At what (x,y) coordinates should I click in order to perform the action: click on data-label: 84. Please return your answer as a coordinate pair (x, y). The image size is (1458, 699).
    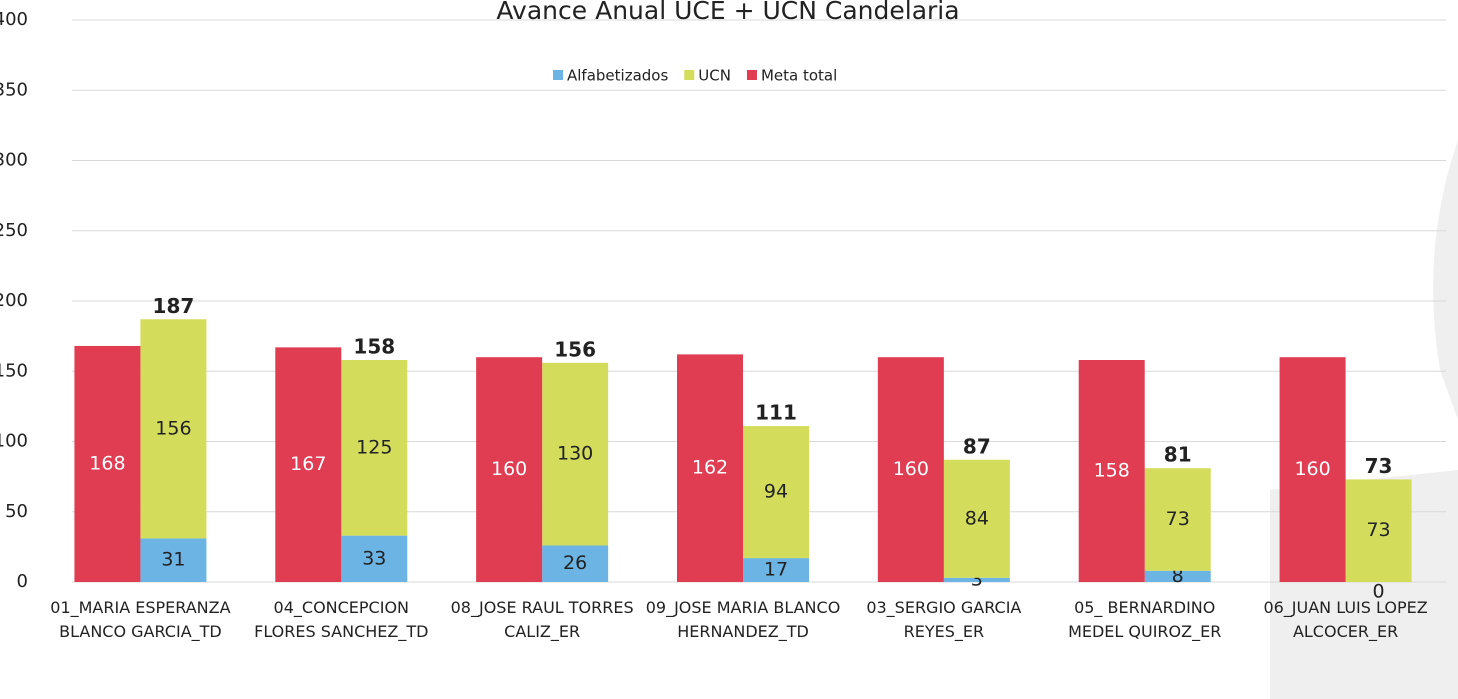
    Looking at the image, I should click on (977, 518).